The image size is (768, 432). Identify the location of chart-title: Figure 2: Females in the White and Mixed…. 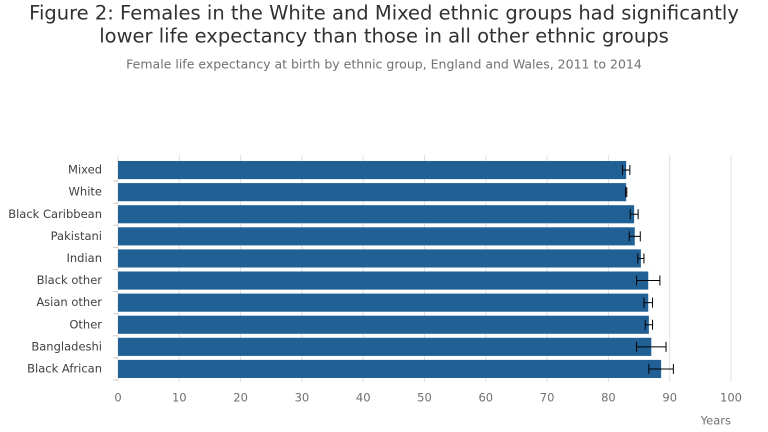
(384, 13).